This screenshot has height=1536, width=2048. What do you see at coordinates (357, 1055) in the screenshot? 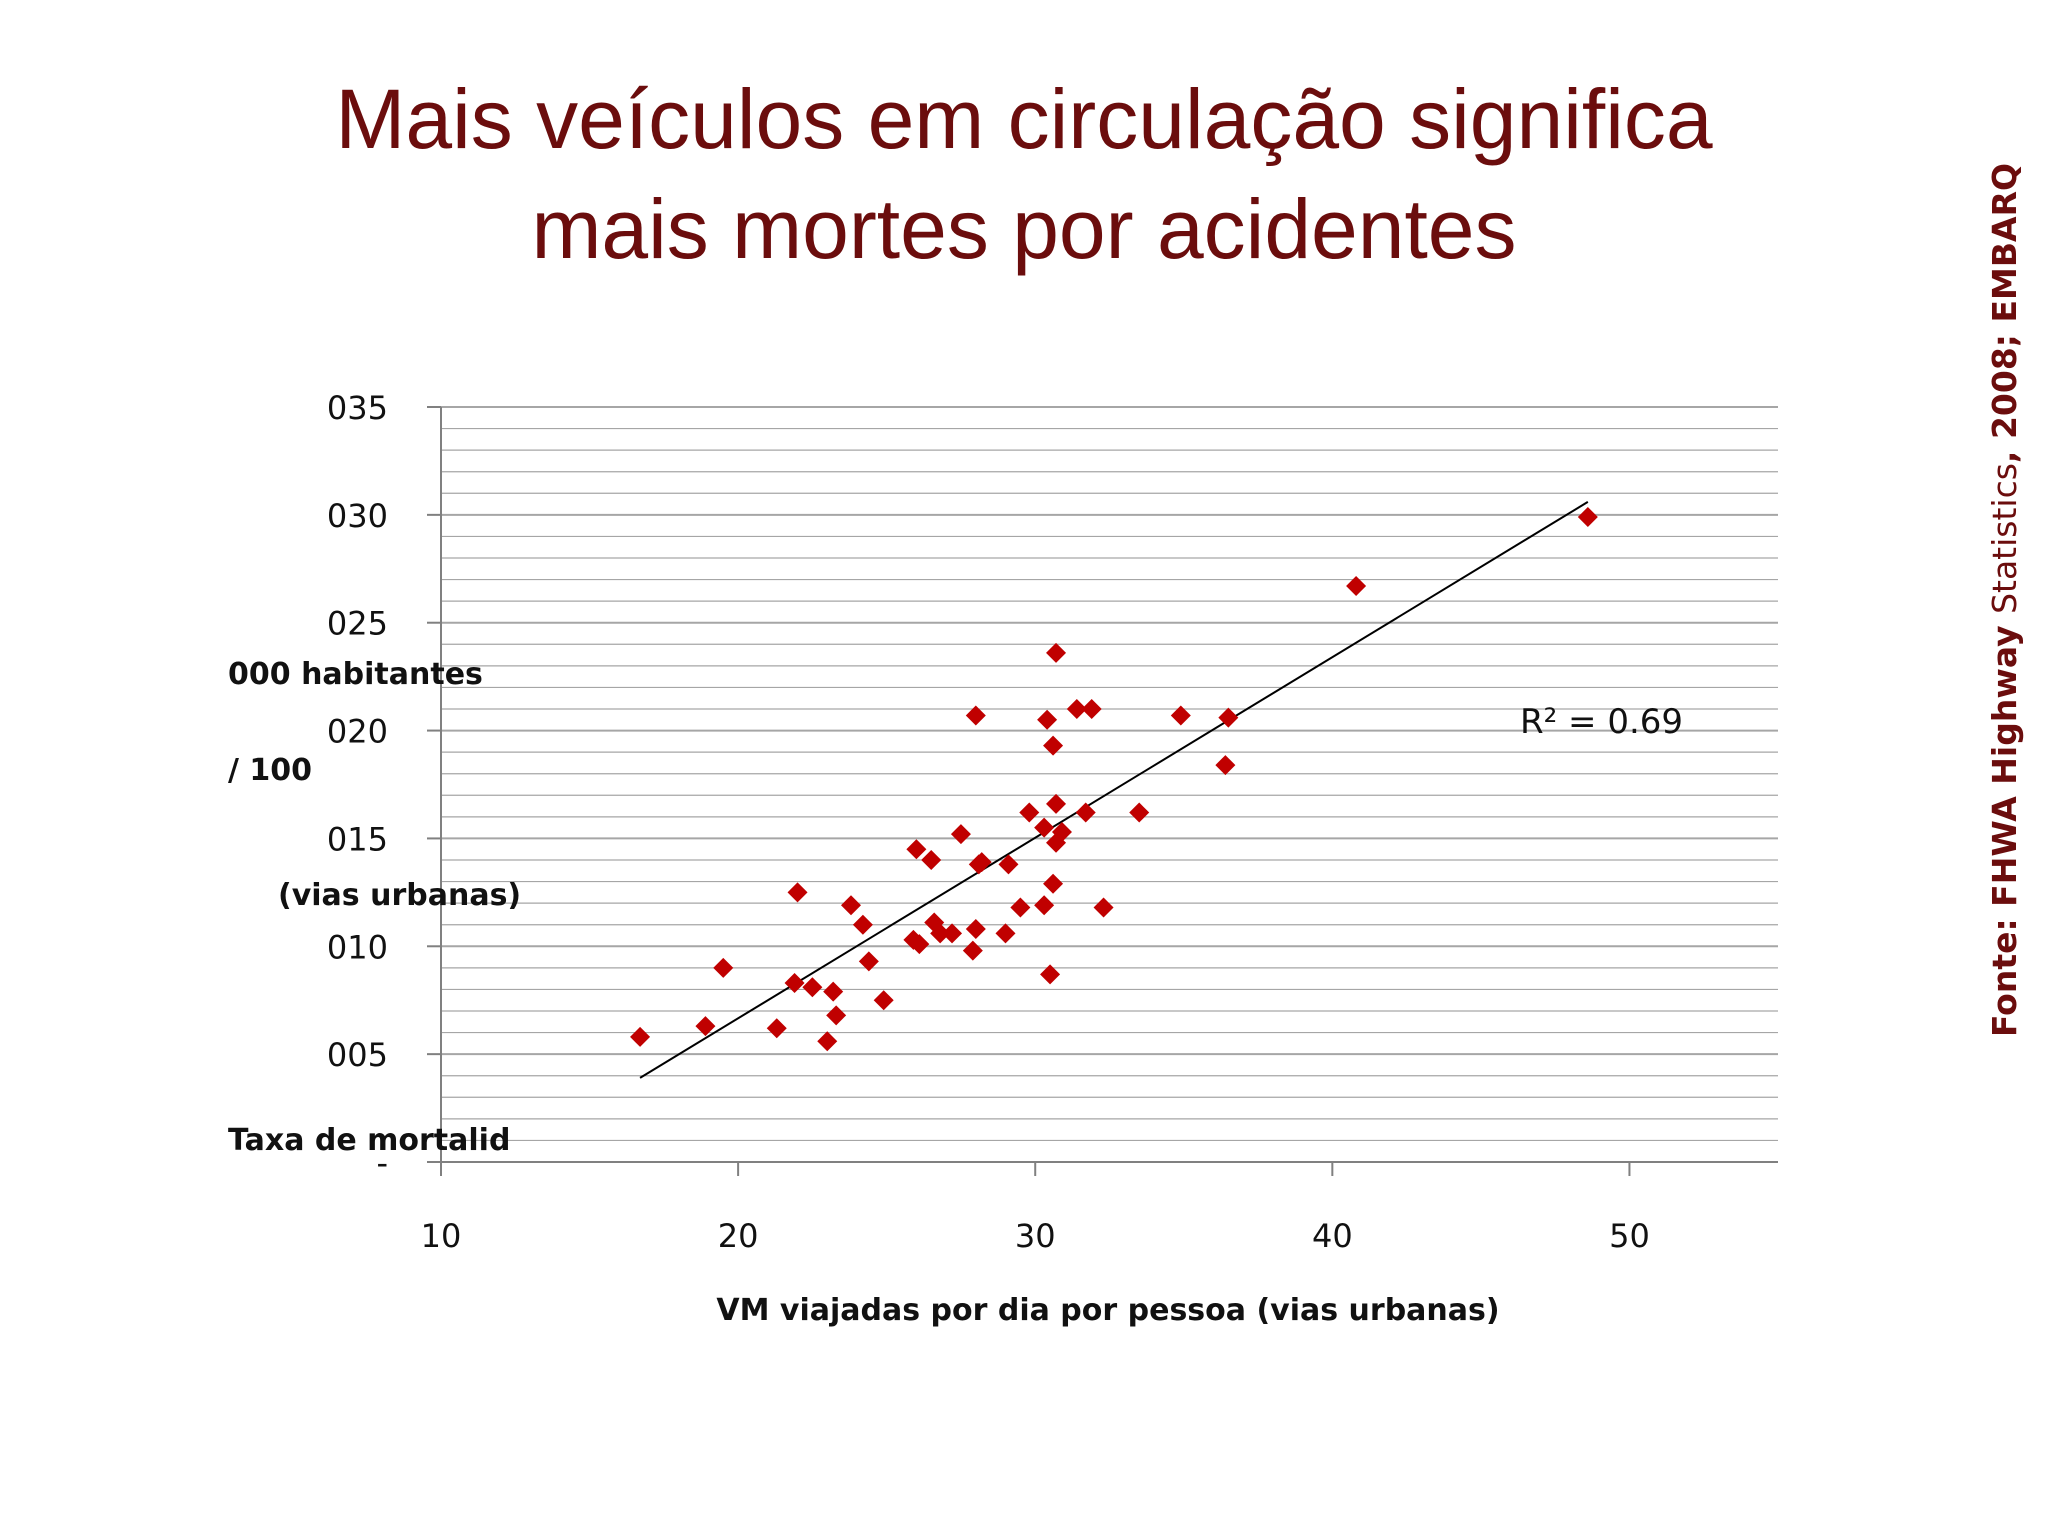
I see `y-tick-label: 005` at bounding box center [357, 1055].